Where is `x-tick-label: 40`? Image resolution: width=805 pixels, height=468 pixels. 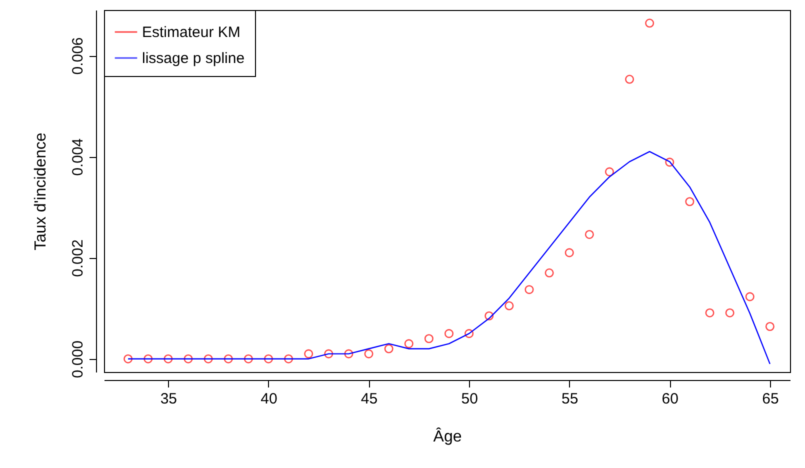
x-tick-label: 40 is located at coordinates (269, 399).